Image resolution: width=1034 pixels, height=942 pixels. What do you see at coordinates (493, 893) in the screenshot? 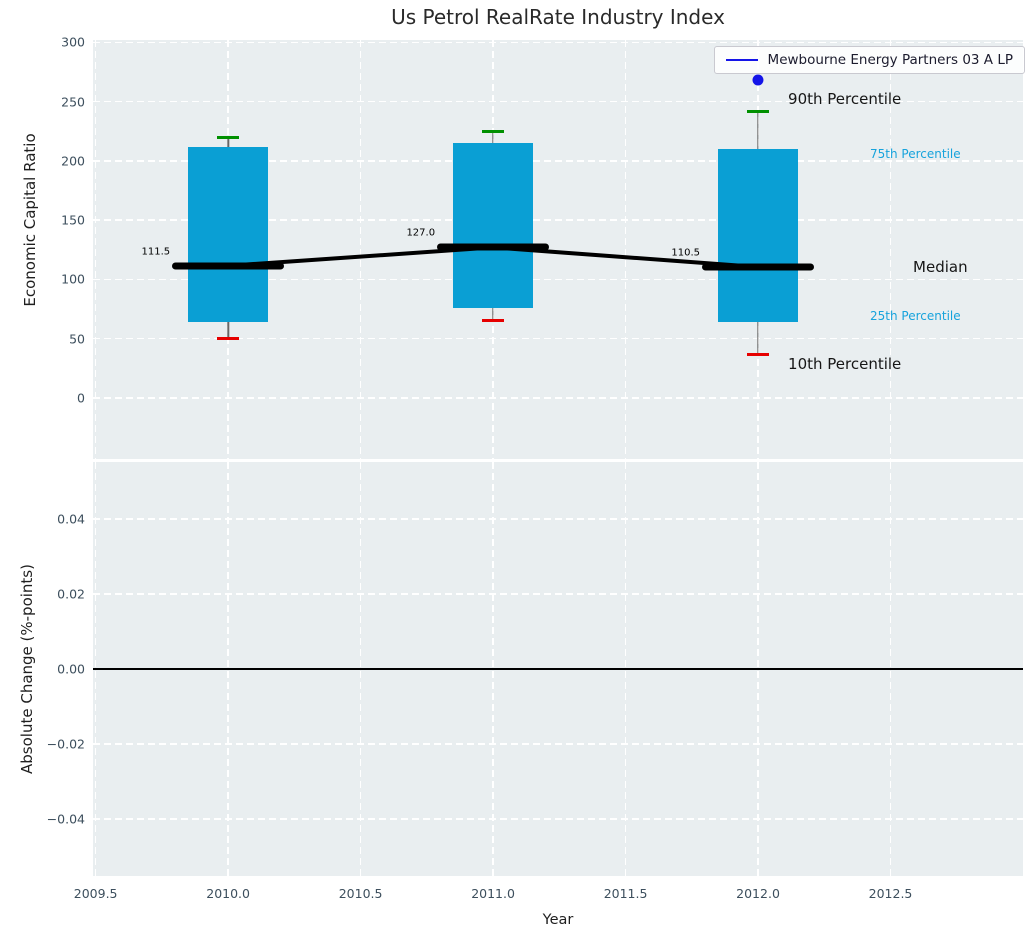
I see `x-tick-label: 2011.0` at bounding box center [493, 893].